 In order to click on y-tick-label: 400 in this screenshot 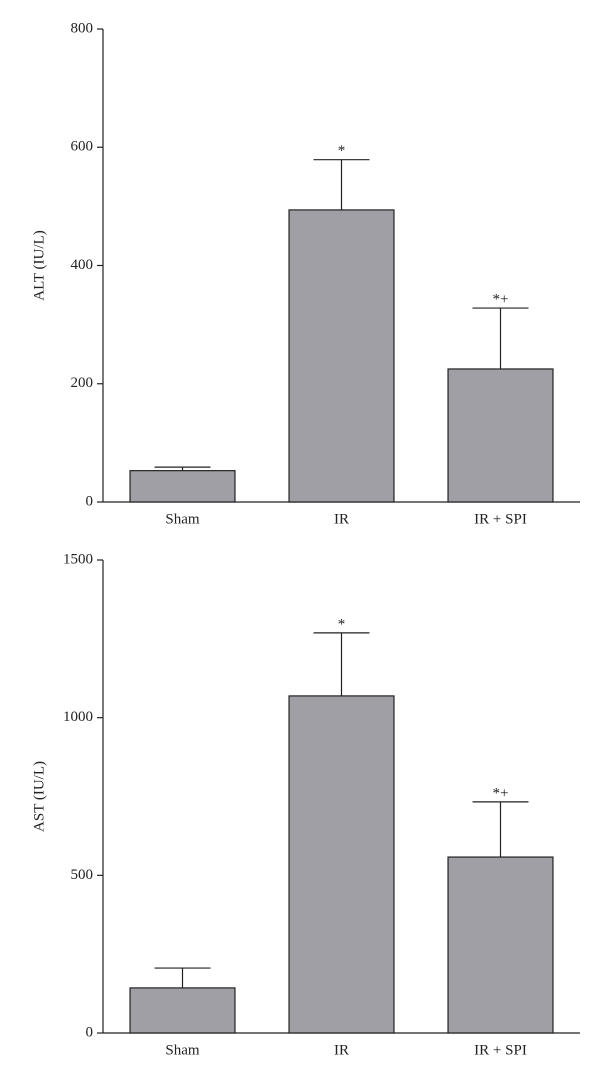, I will do `click(82, 265)`.